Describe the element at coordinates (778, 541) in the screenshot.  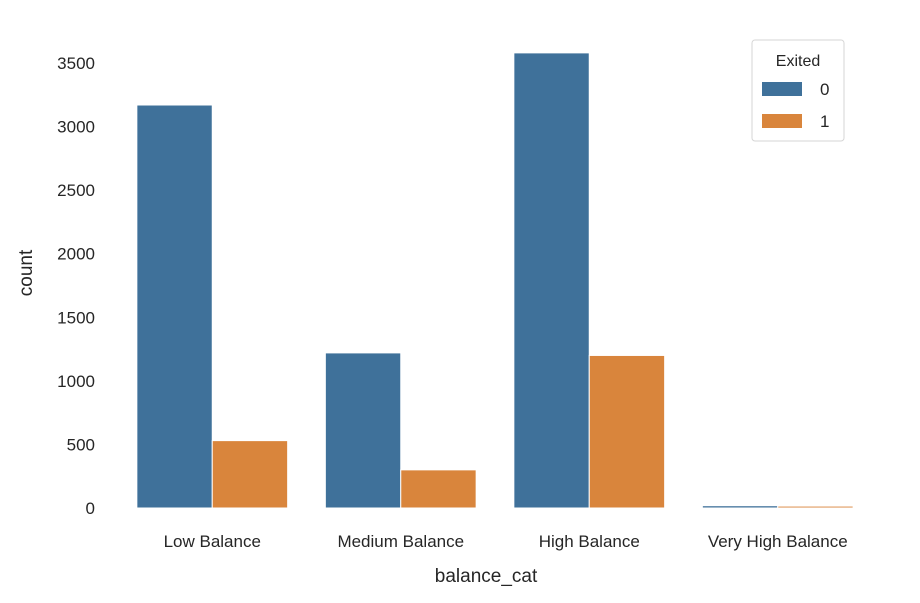
I see `x-tick-label: Very High Balance` at that location.